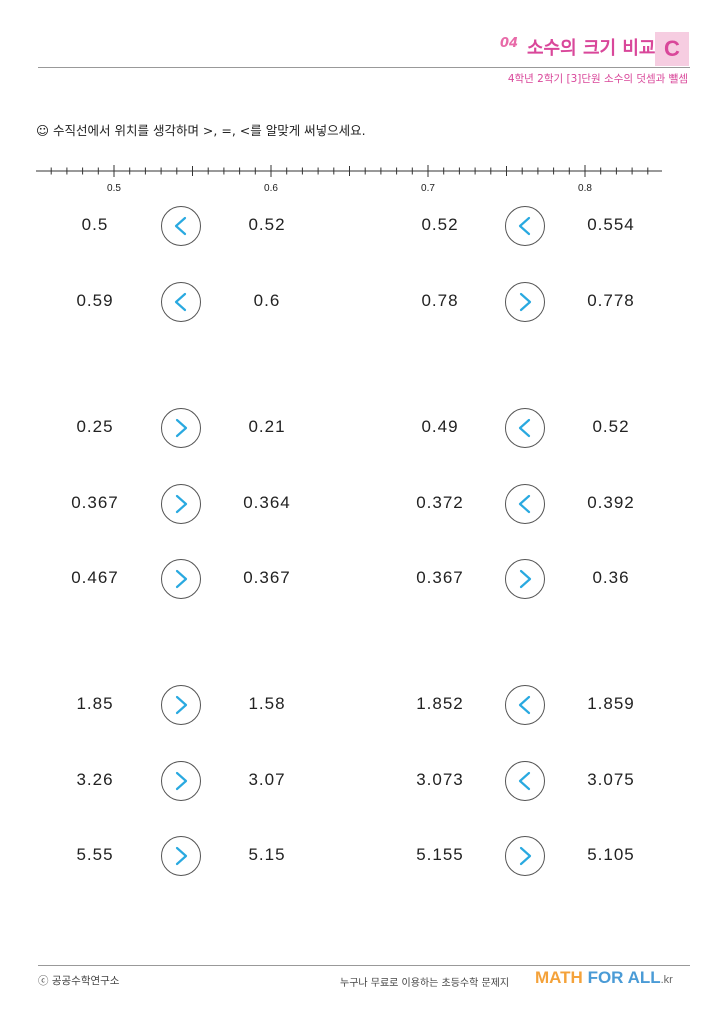  I want to click on comparison-right-number: 0.6, so click(267, 300).